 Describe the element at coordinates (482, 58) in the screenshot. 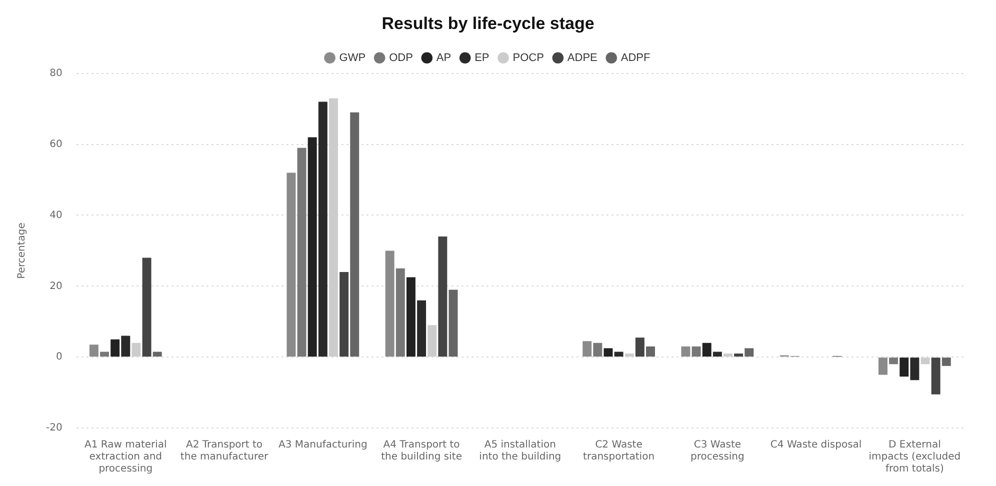

I see `legend-label: EP` at that location.